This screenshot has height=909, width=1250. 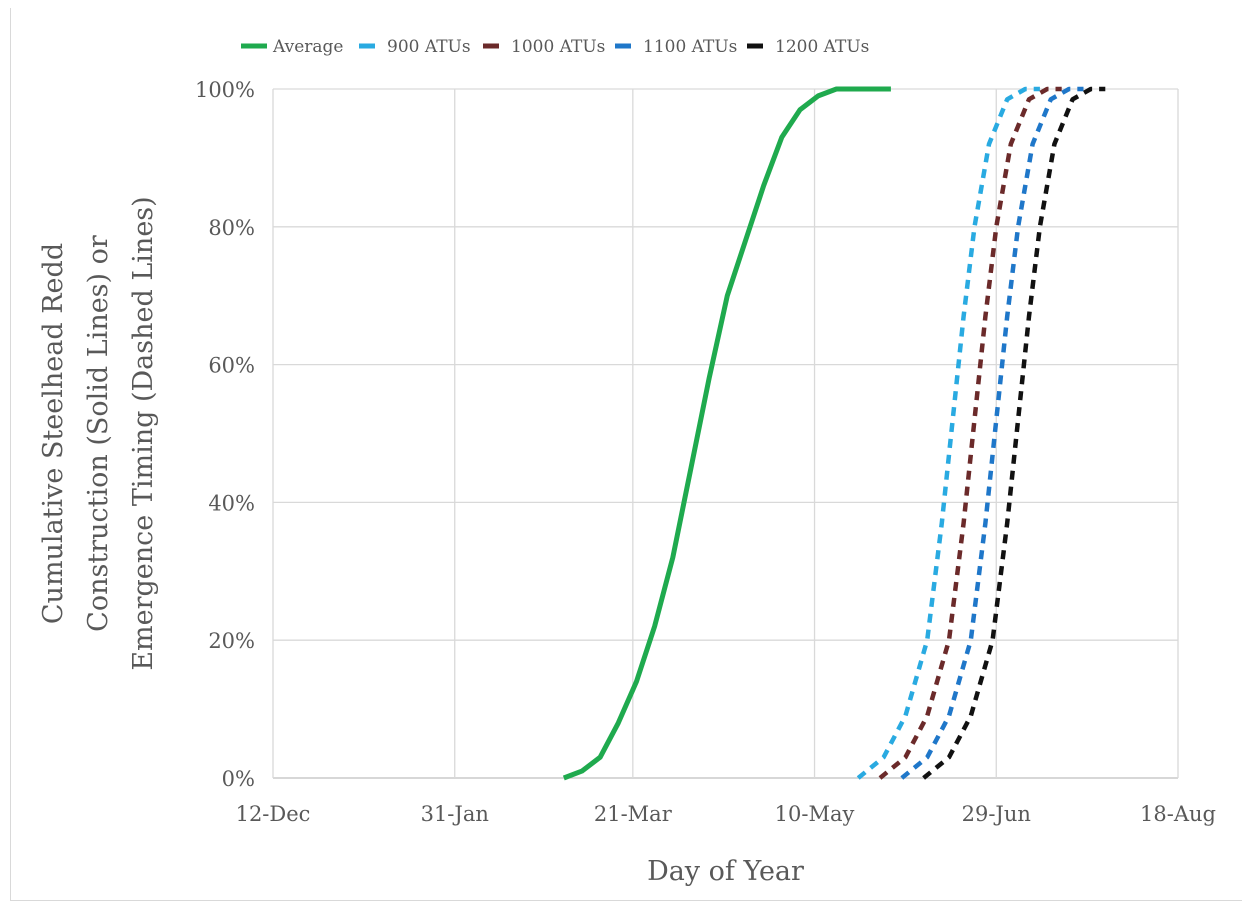 I want to click on x-tick-label: 12-Dec, so click(x=273, y=814).